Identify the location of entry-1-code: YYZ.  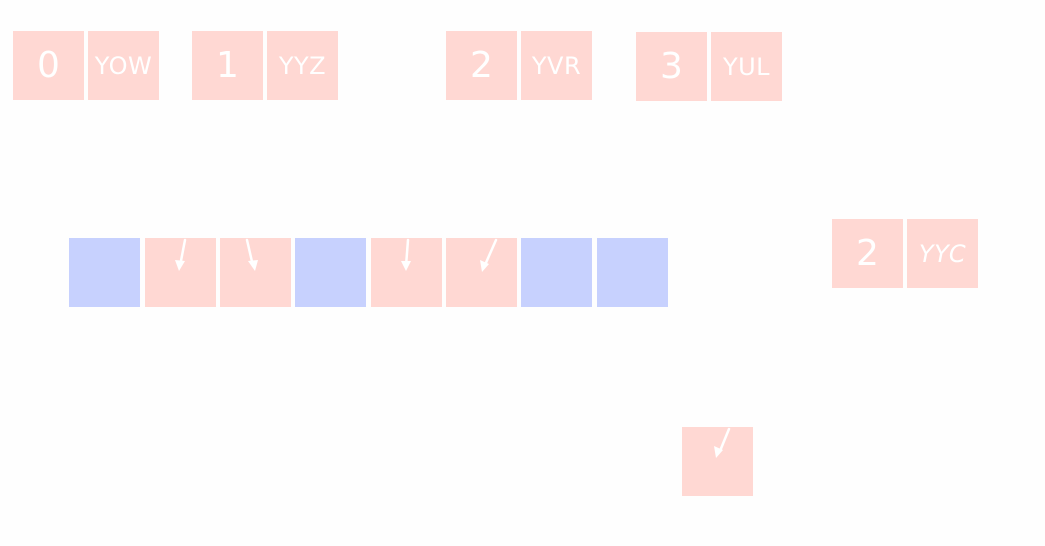
(302, 65).